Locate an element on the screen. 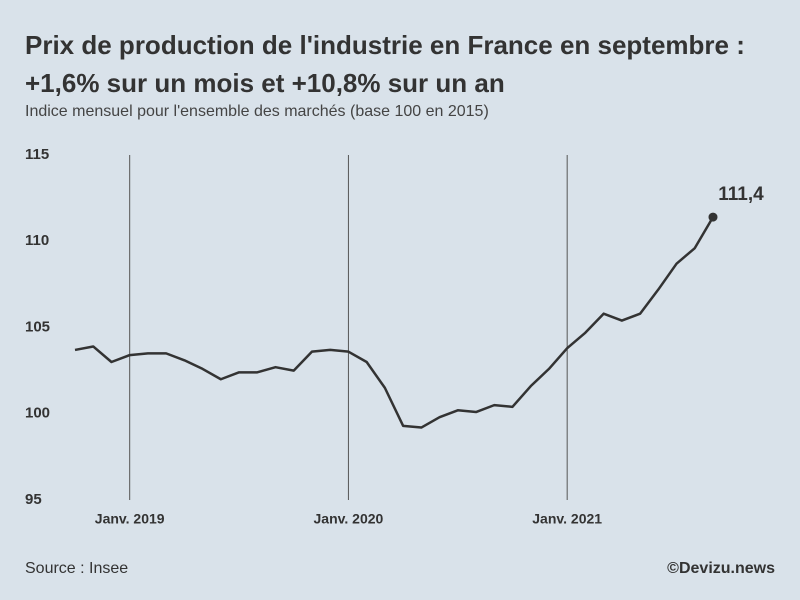 This screenshot has width=800, height=600. end-point is located at coordinates (713, 217).